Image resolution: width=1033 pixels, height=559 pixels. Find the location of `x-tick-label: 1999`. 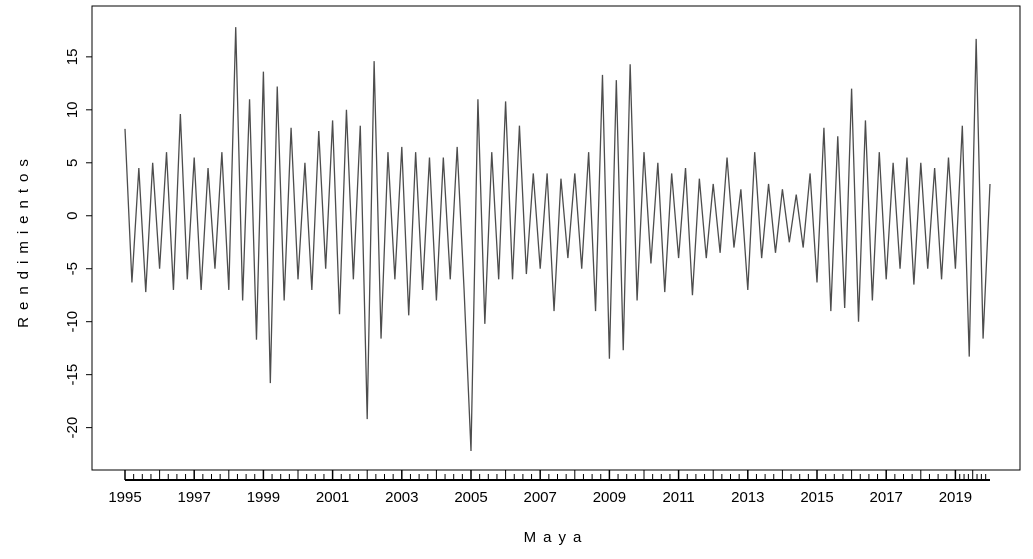

x-tick-label: 1999 is located at coordinates (263, 497).